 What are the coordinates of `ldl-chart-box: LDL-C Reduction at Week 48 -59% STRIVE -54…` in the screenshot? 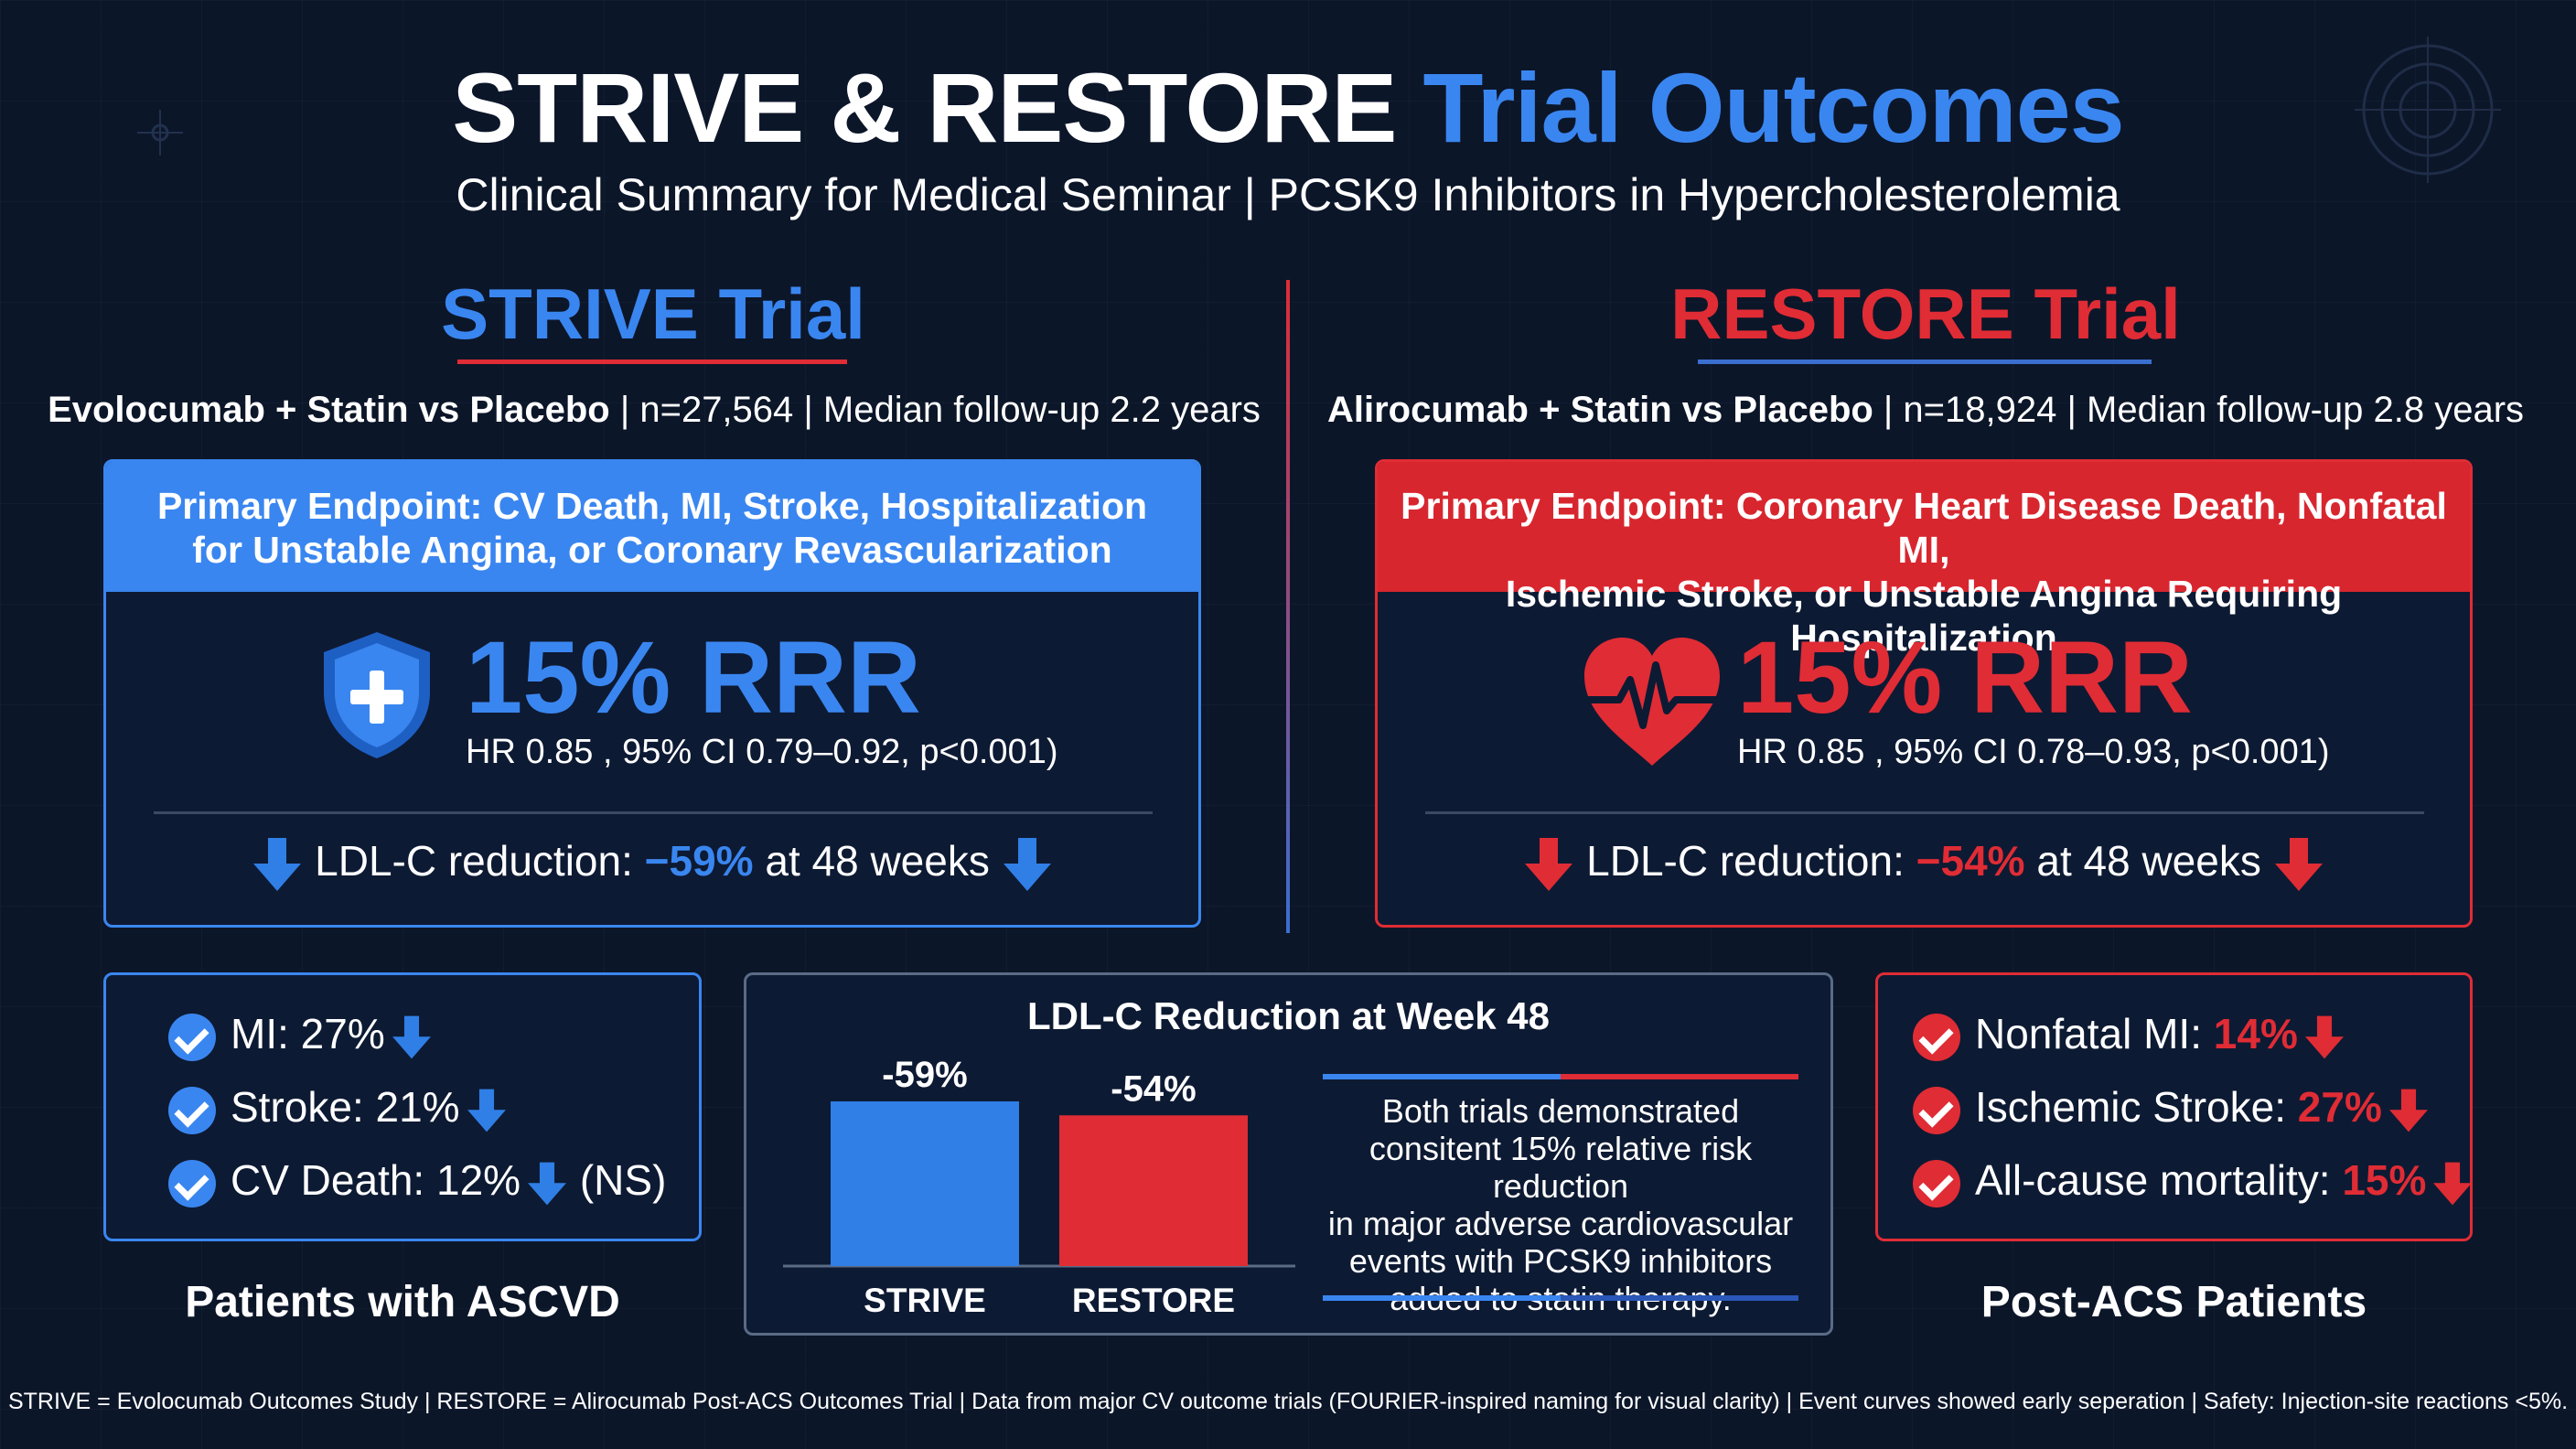 It's located at (1288, 1154).